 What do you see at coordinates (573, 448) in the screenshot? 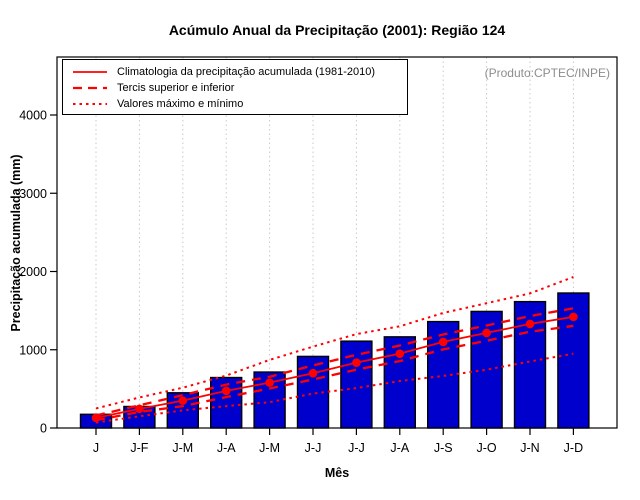
I see `x-tick-label: J-D` at bounding box center [573, 448].